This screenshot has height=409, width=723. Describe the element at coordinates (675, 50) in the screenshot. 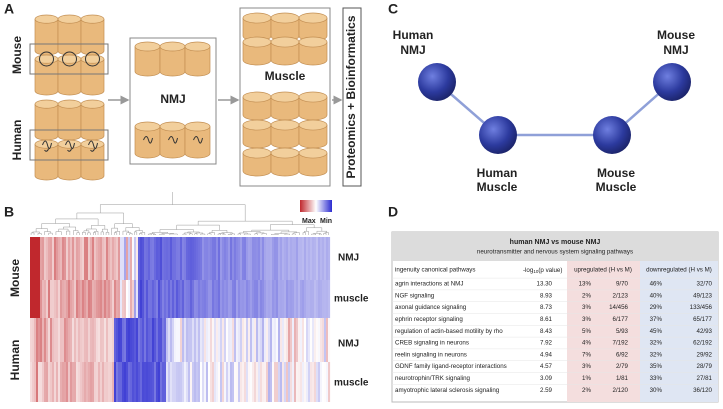

I see `node-label: NMJ` at that location.